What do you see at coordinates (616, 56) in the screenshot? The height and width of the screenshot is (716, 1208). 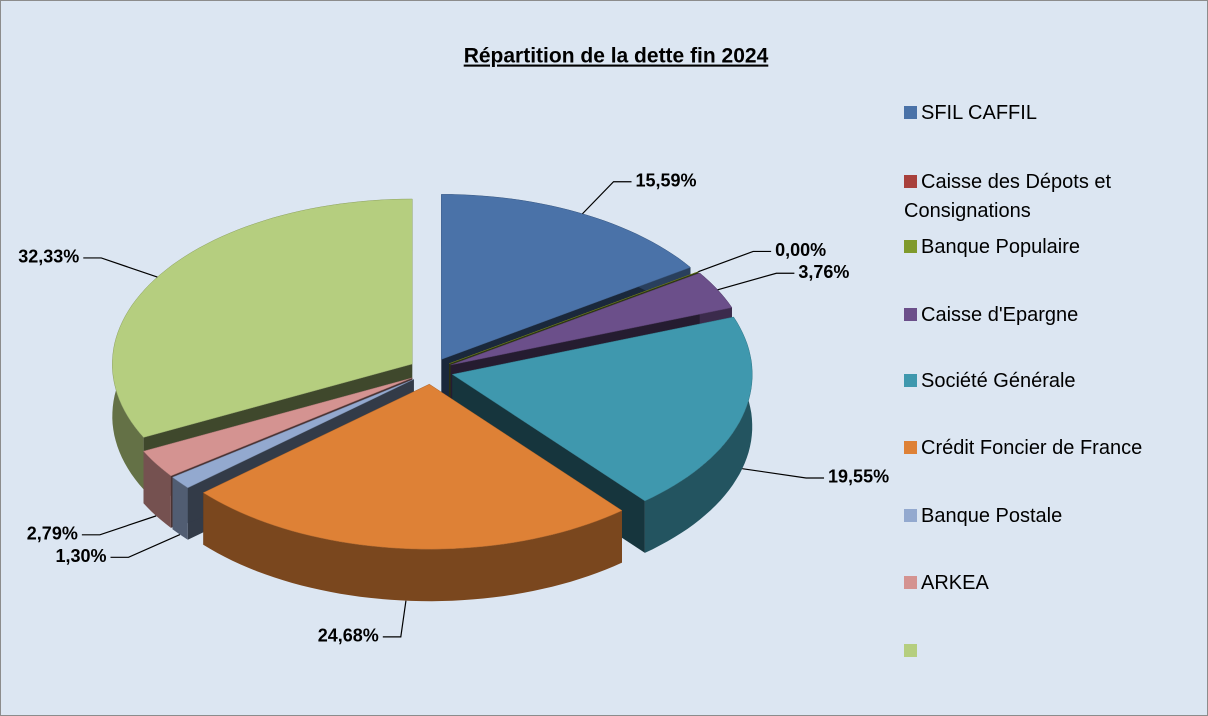 I see `chart-title: Répartition de la dette fin 2024` at bounding box center [616, 56].